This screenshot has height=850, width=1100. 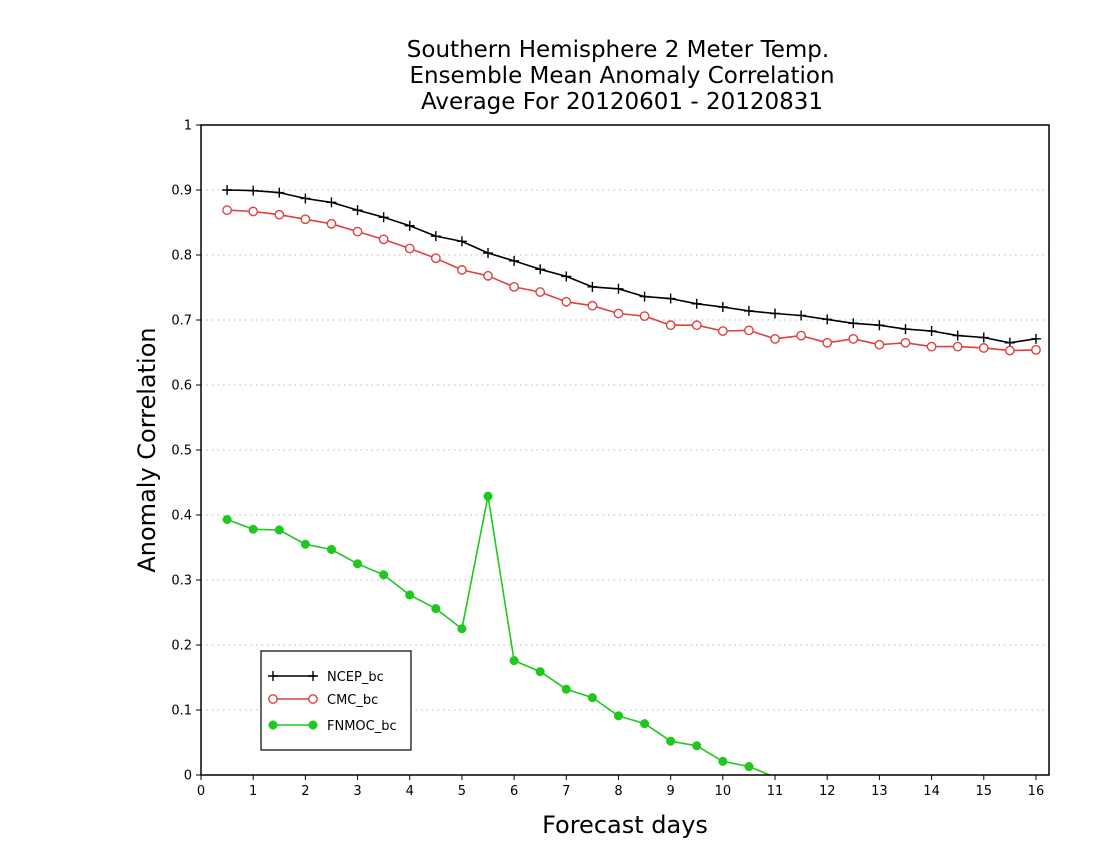 What do you see at coordinates (188, 776) in the screenshot?
I see `y-tick-label: 0` at bounding box center [188, 776].